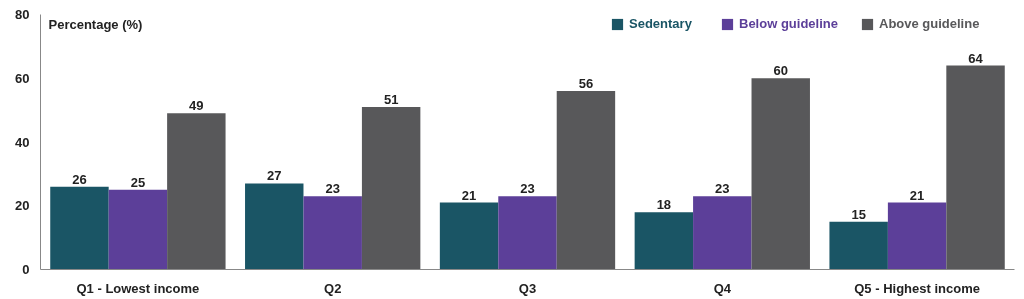  Describe the element at coordinates (138, 182) in the screenshot. I see `data-label: 25` at that location.